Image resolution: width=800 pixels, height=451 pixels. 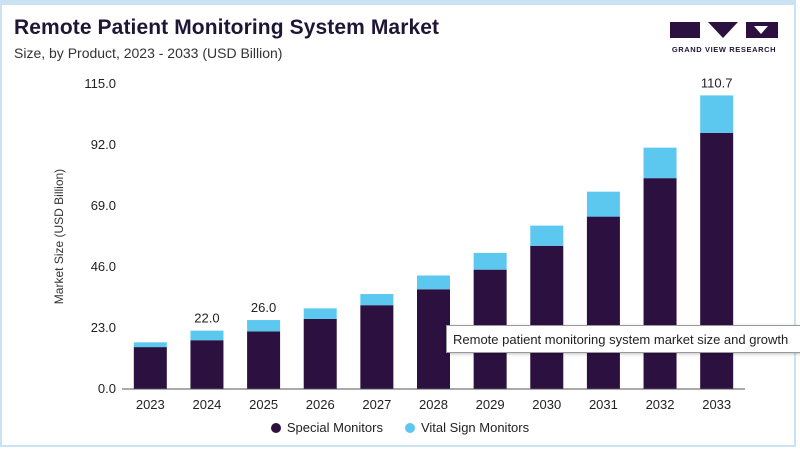 I want to click on y-axis-title: Market Size (USD Billion), so click(x=59, y=236).